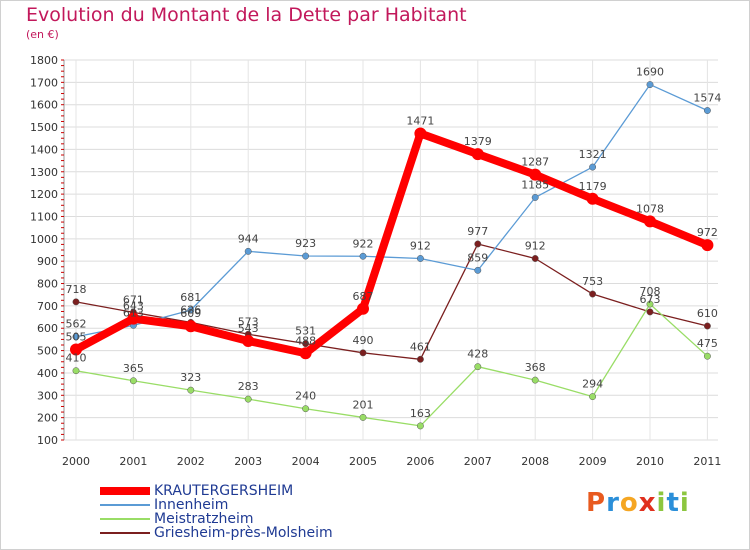 The width and height of the screenshot is (750, 550). I want to click on data-label: 1379, so click(478, 141).